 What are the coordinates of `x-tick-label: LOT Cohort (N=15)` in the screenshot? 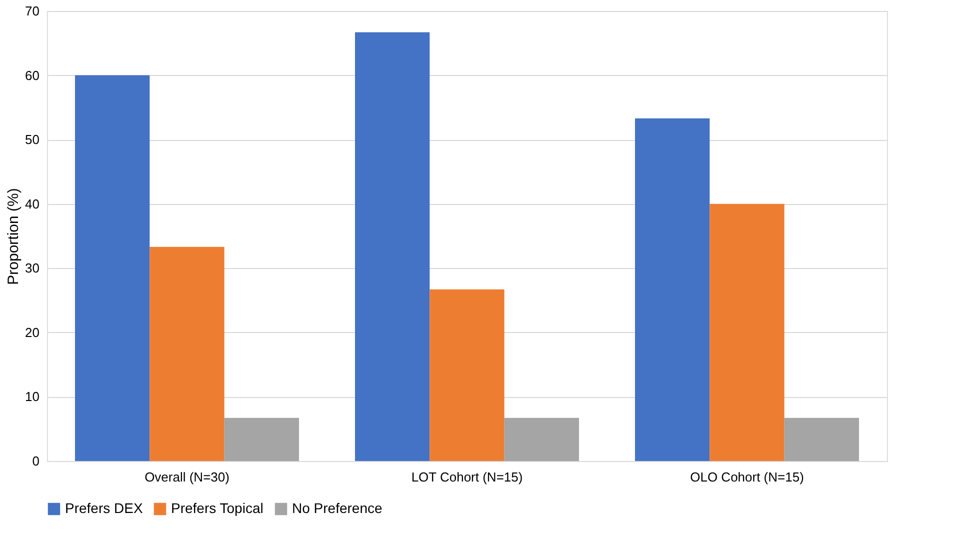 It's located at (467, 477).